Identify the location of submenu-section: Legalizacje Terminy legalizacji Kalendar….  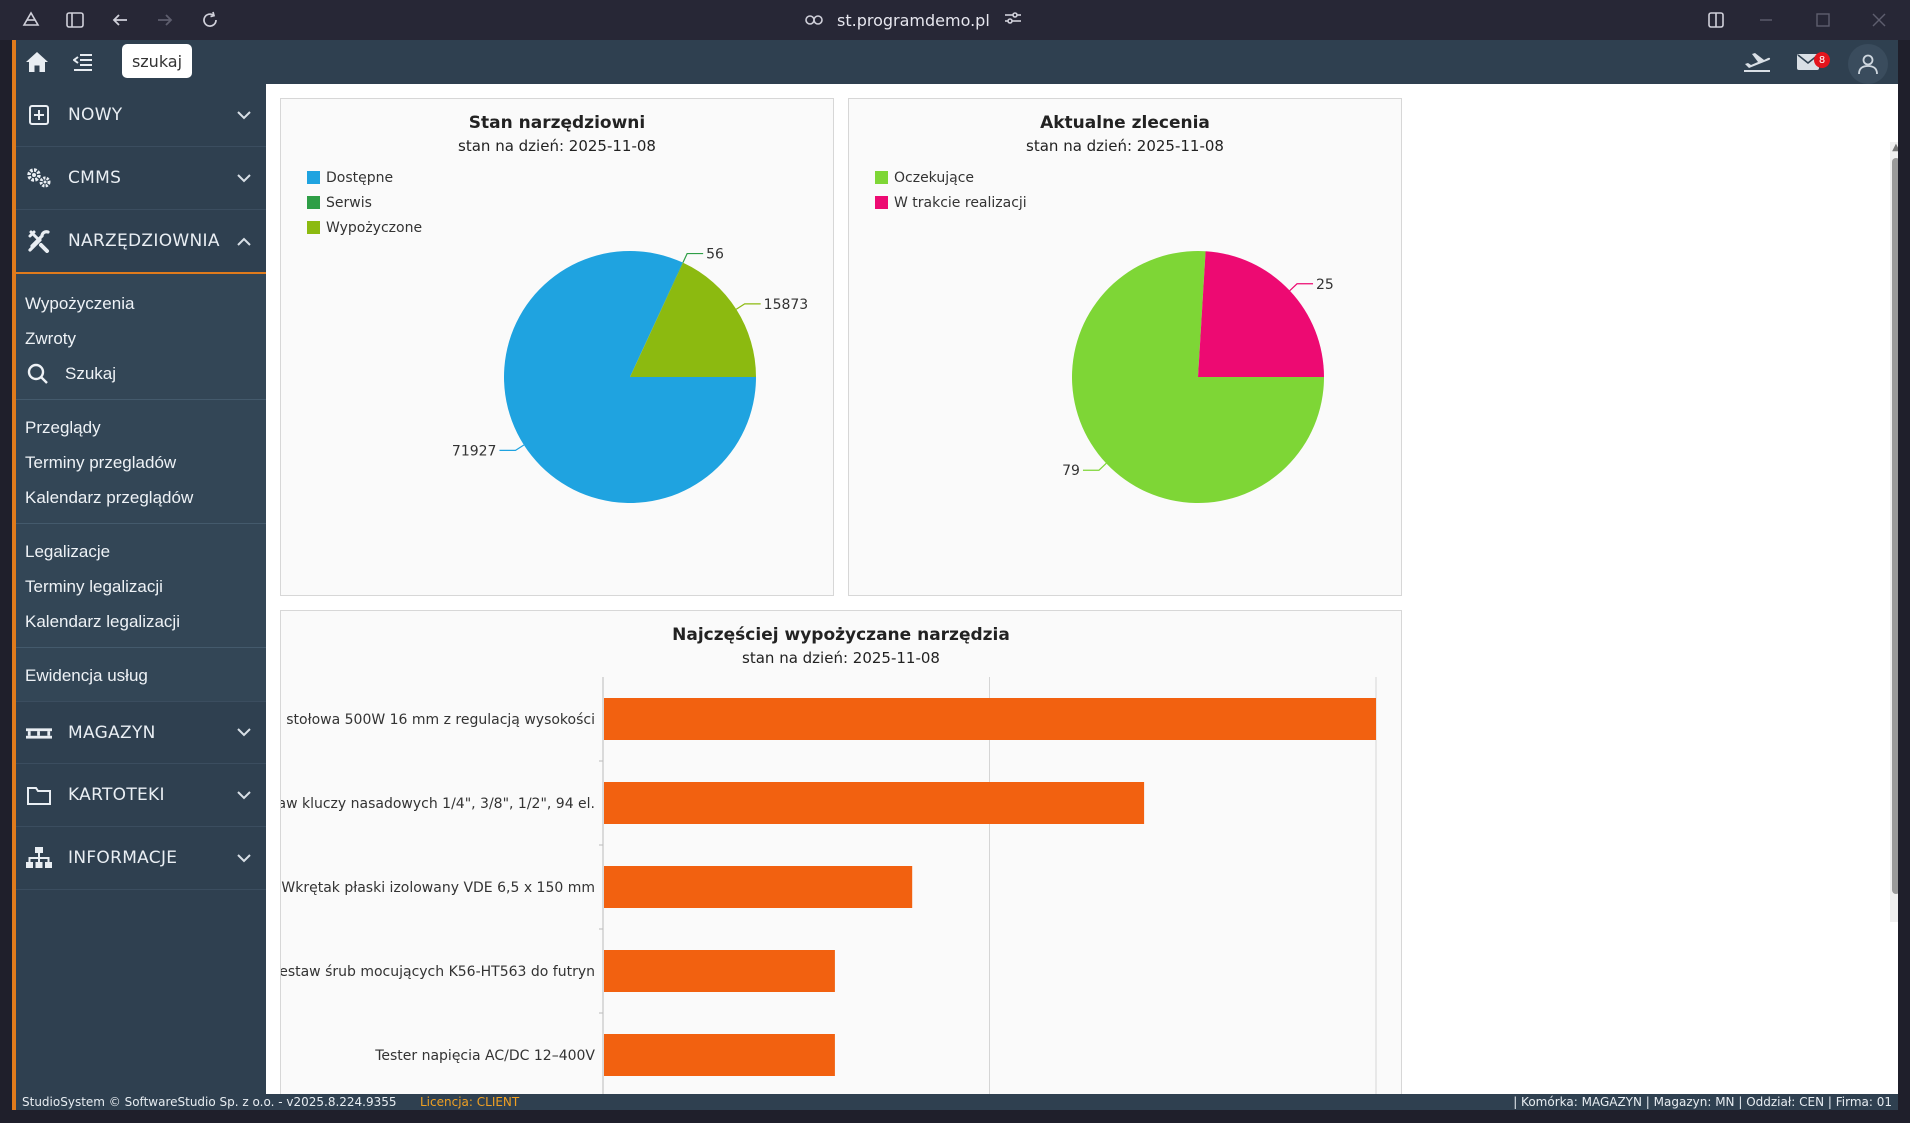
(141, 586).